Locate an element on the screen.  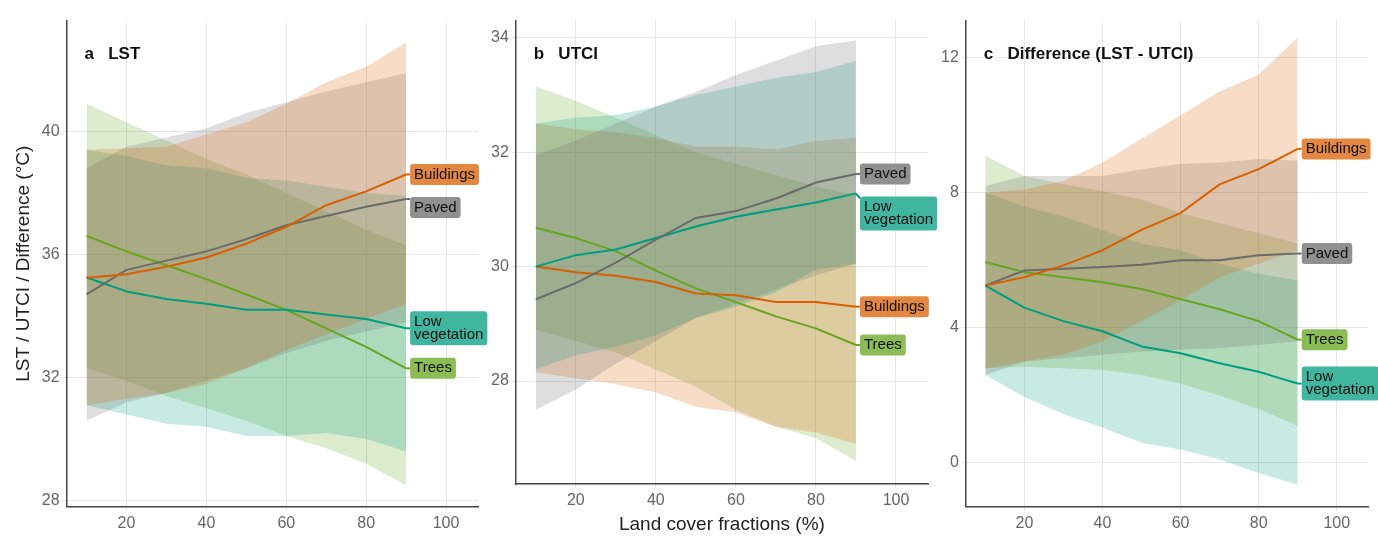
y-tick-label: 0 is located at coordinates (954, 462).